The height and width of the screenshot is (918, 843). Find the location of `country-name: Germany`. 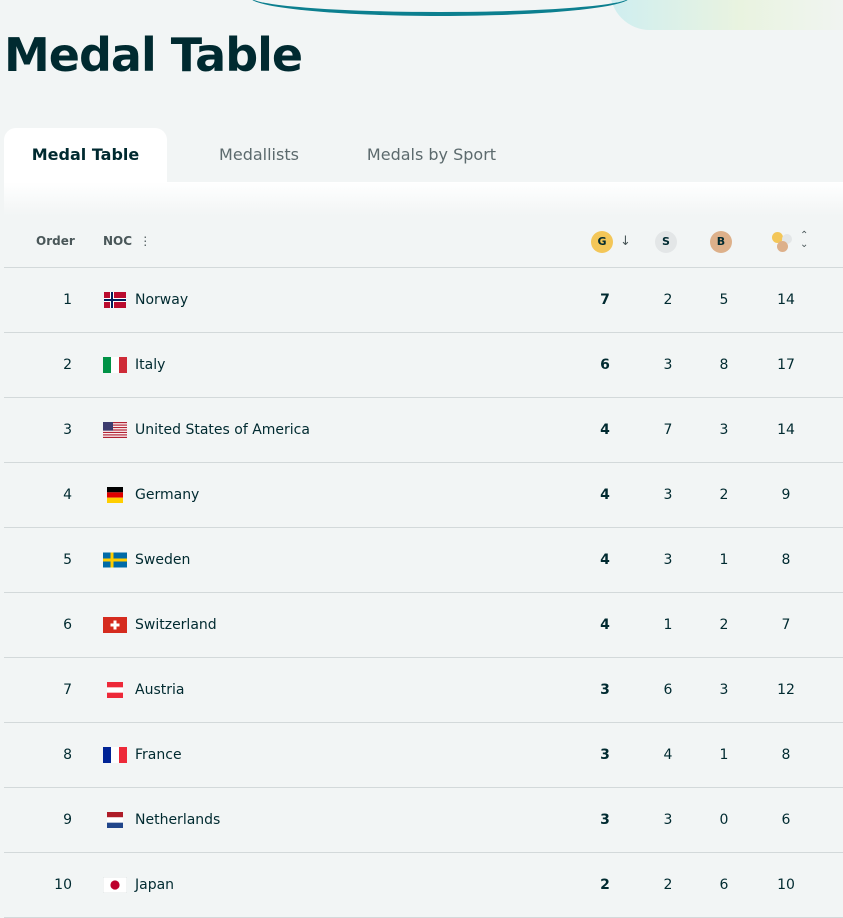

country-name: Germany is located at coordinates (167, 495).